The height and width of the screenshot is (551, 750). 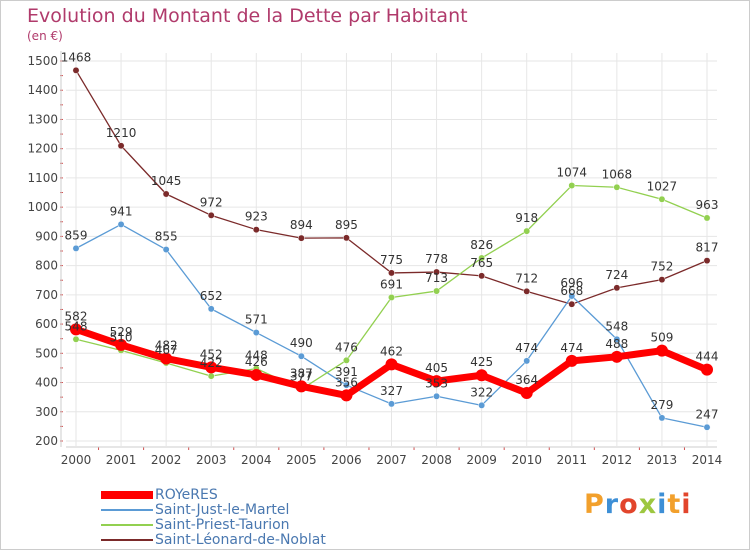 What do you see at coordinates (391, 391) in the screenshot?
I see `data-label: 327` at bounding box center [391, 391].